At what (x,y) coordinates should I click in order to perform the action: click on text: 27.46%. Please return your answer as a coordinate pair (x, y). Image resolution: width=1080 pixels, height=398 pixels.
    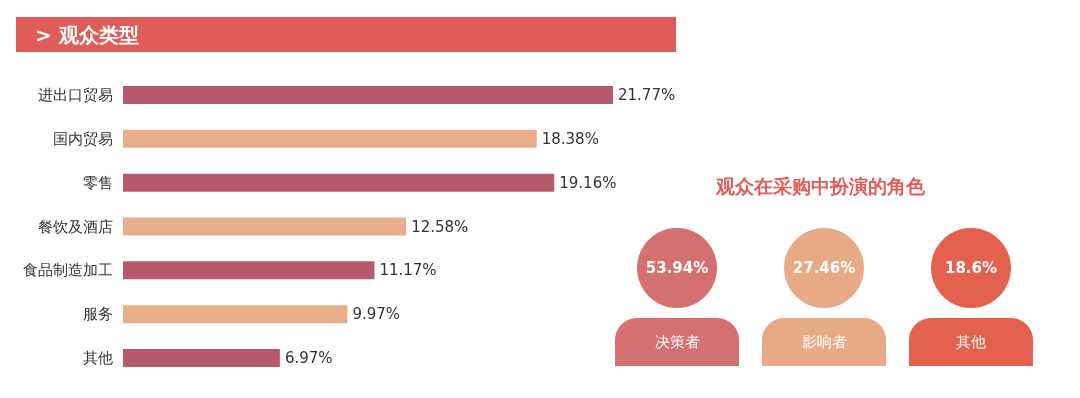
    Looking at the image, I should click on (824, 268).